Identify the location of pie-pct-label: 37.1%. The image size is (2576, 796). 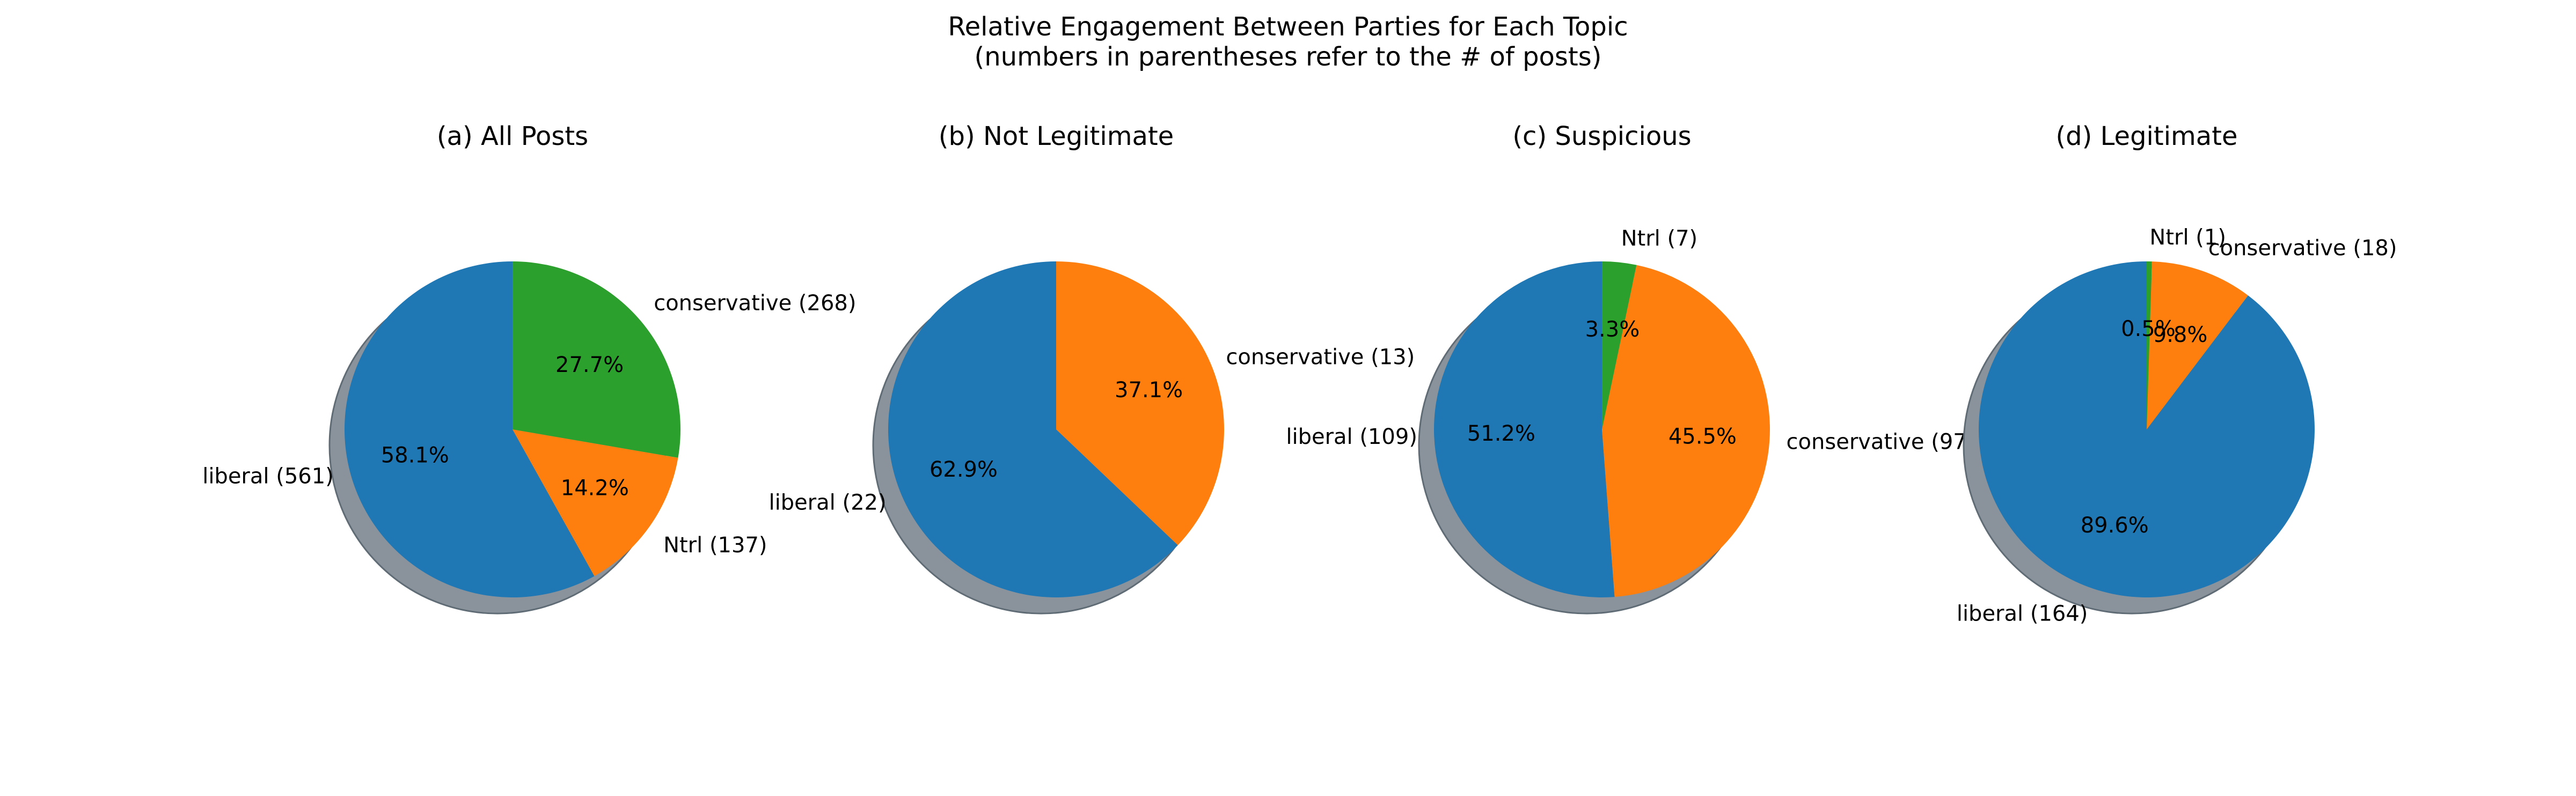
(1149, 391).